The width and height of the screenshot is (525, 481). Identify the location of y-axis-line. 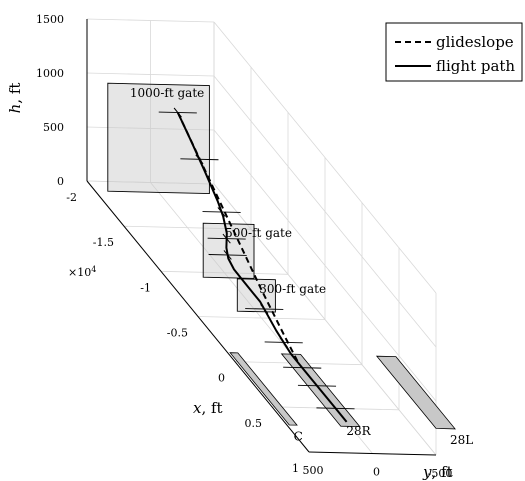
(372, 453).